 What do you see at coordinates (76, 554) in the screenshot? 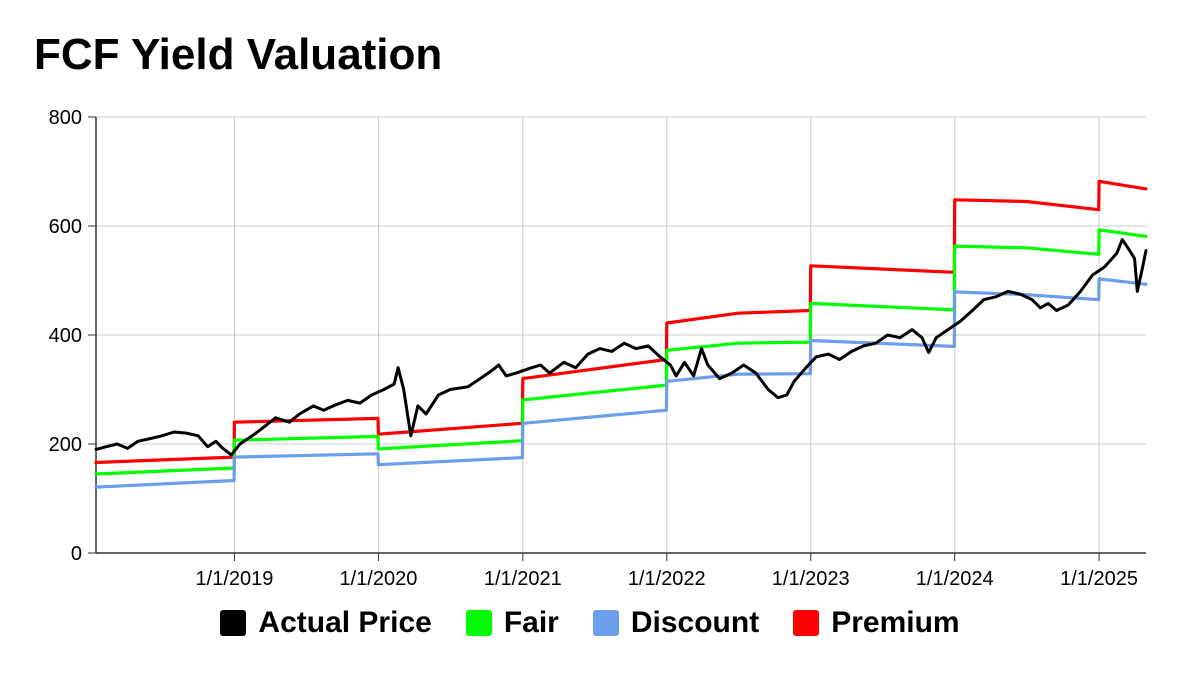
I see `y-tick-label-0: 0` at bounding box center [76, 554].